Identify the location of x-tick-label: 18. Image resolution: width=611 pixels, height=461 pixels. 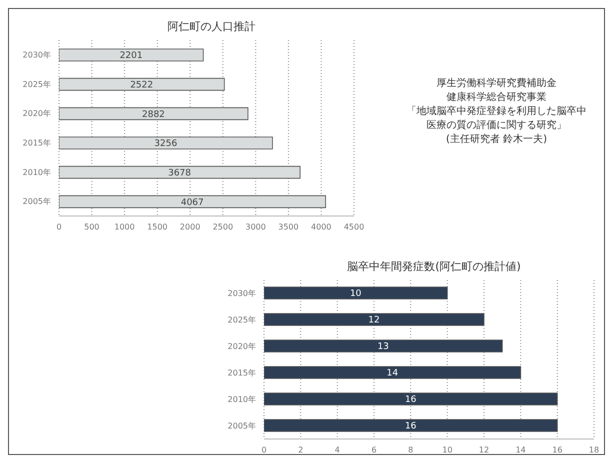
(594, 450).